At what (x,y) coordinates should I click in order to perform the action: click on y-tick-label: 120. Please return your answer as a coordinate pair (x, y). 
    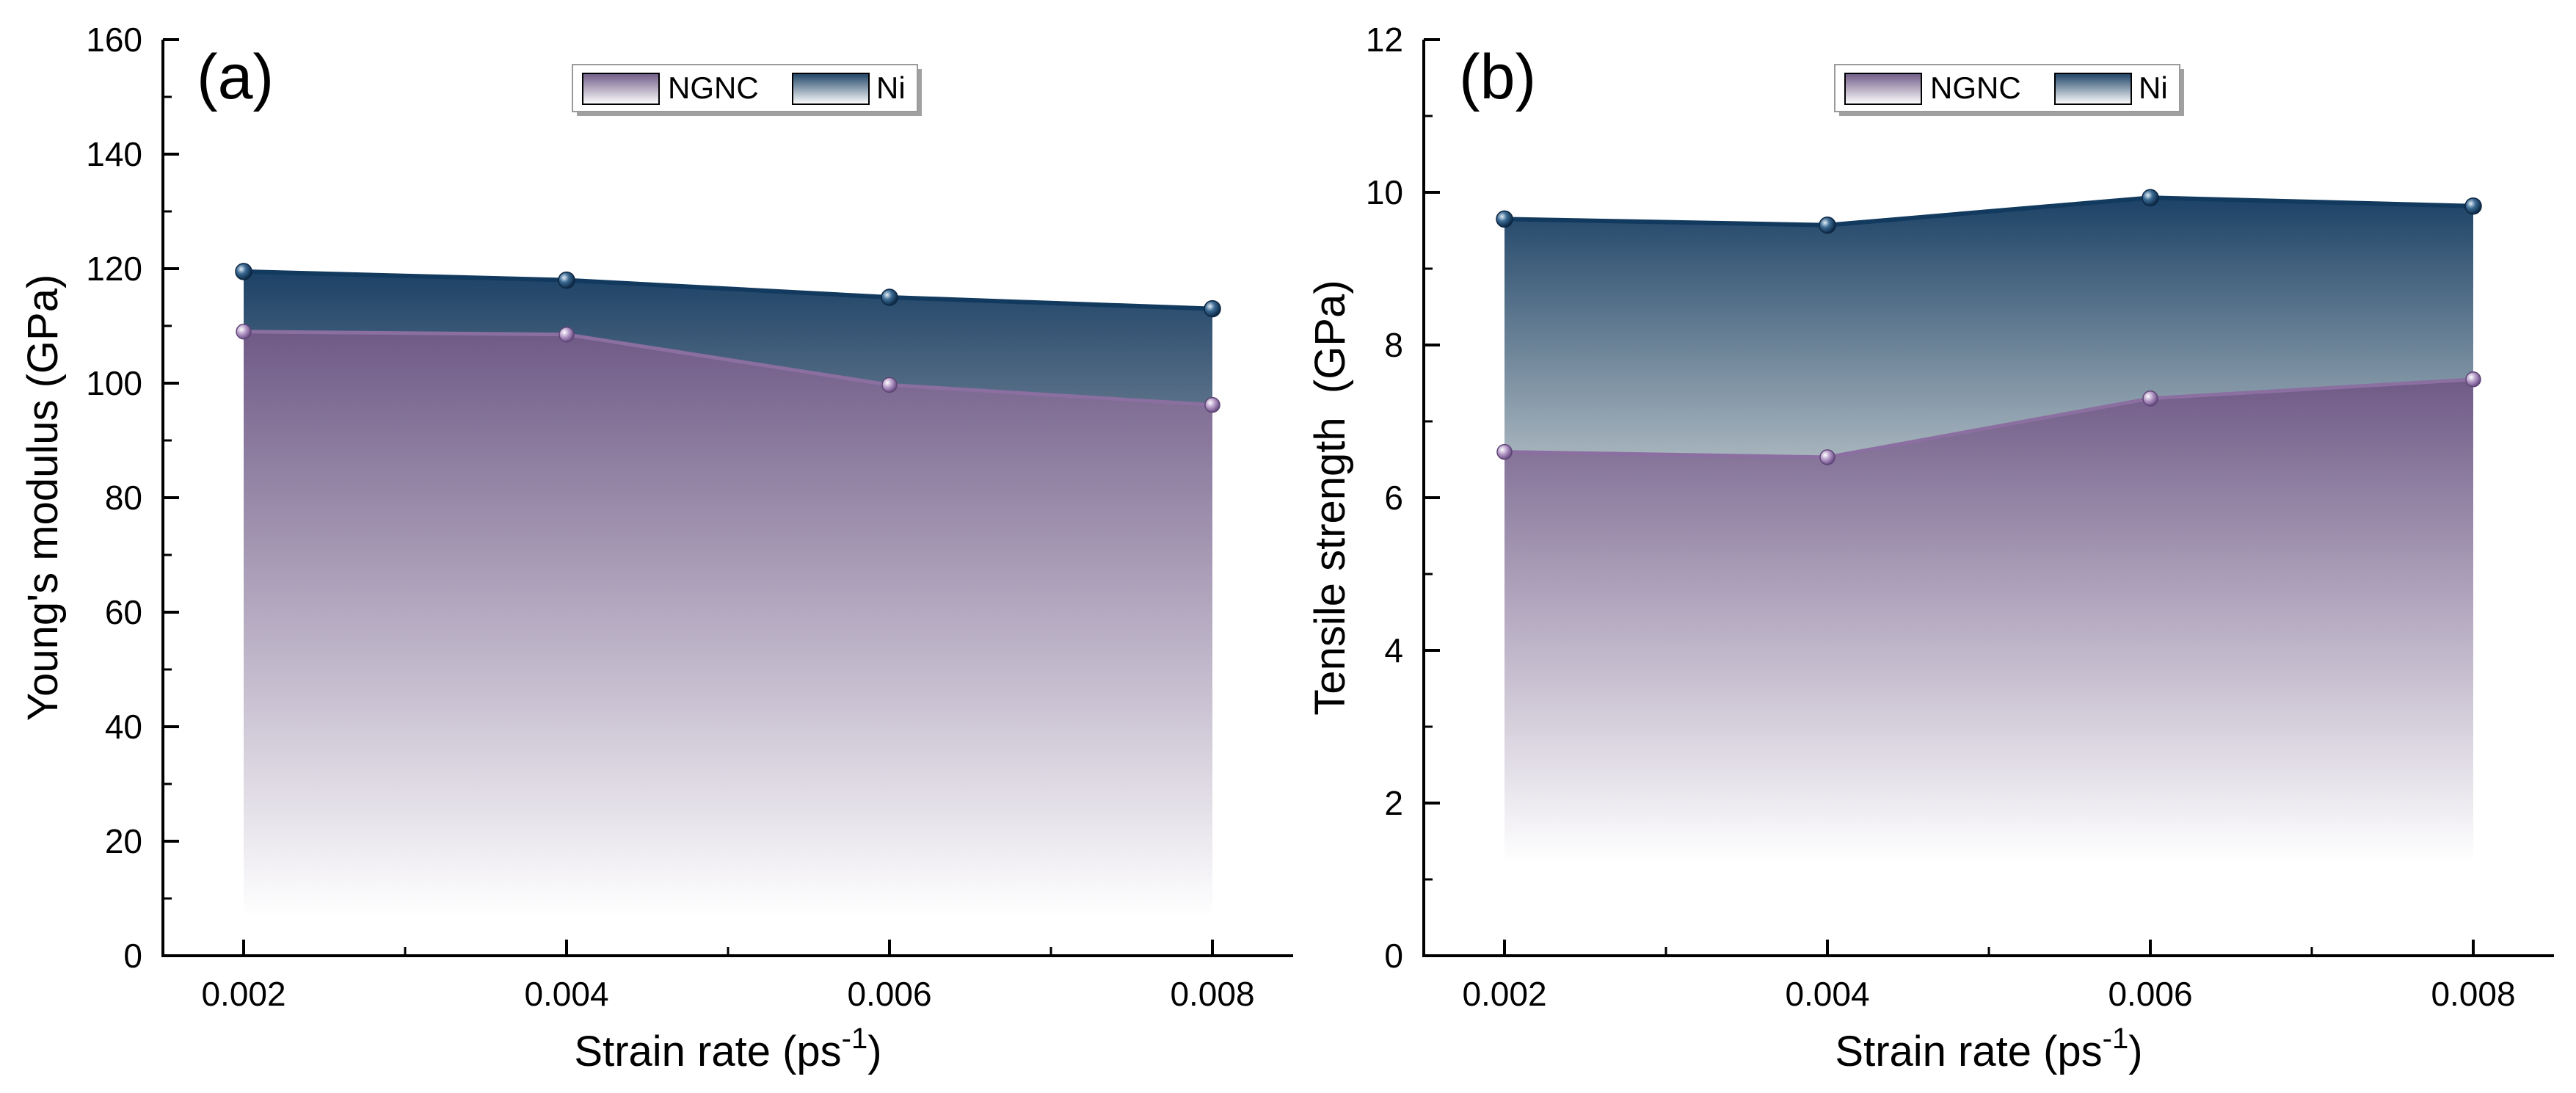
    Looking at the image, I should click on (114, 269).